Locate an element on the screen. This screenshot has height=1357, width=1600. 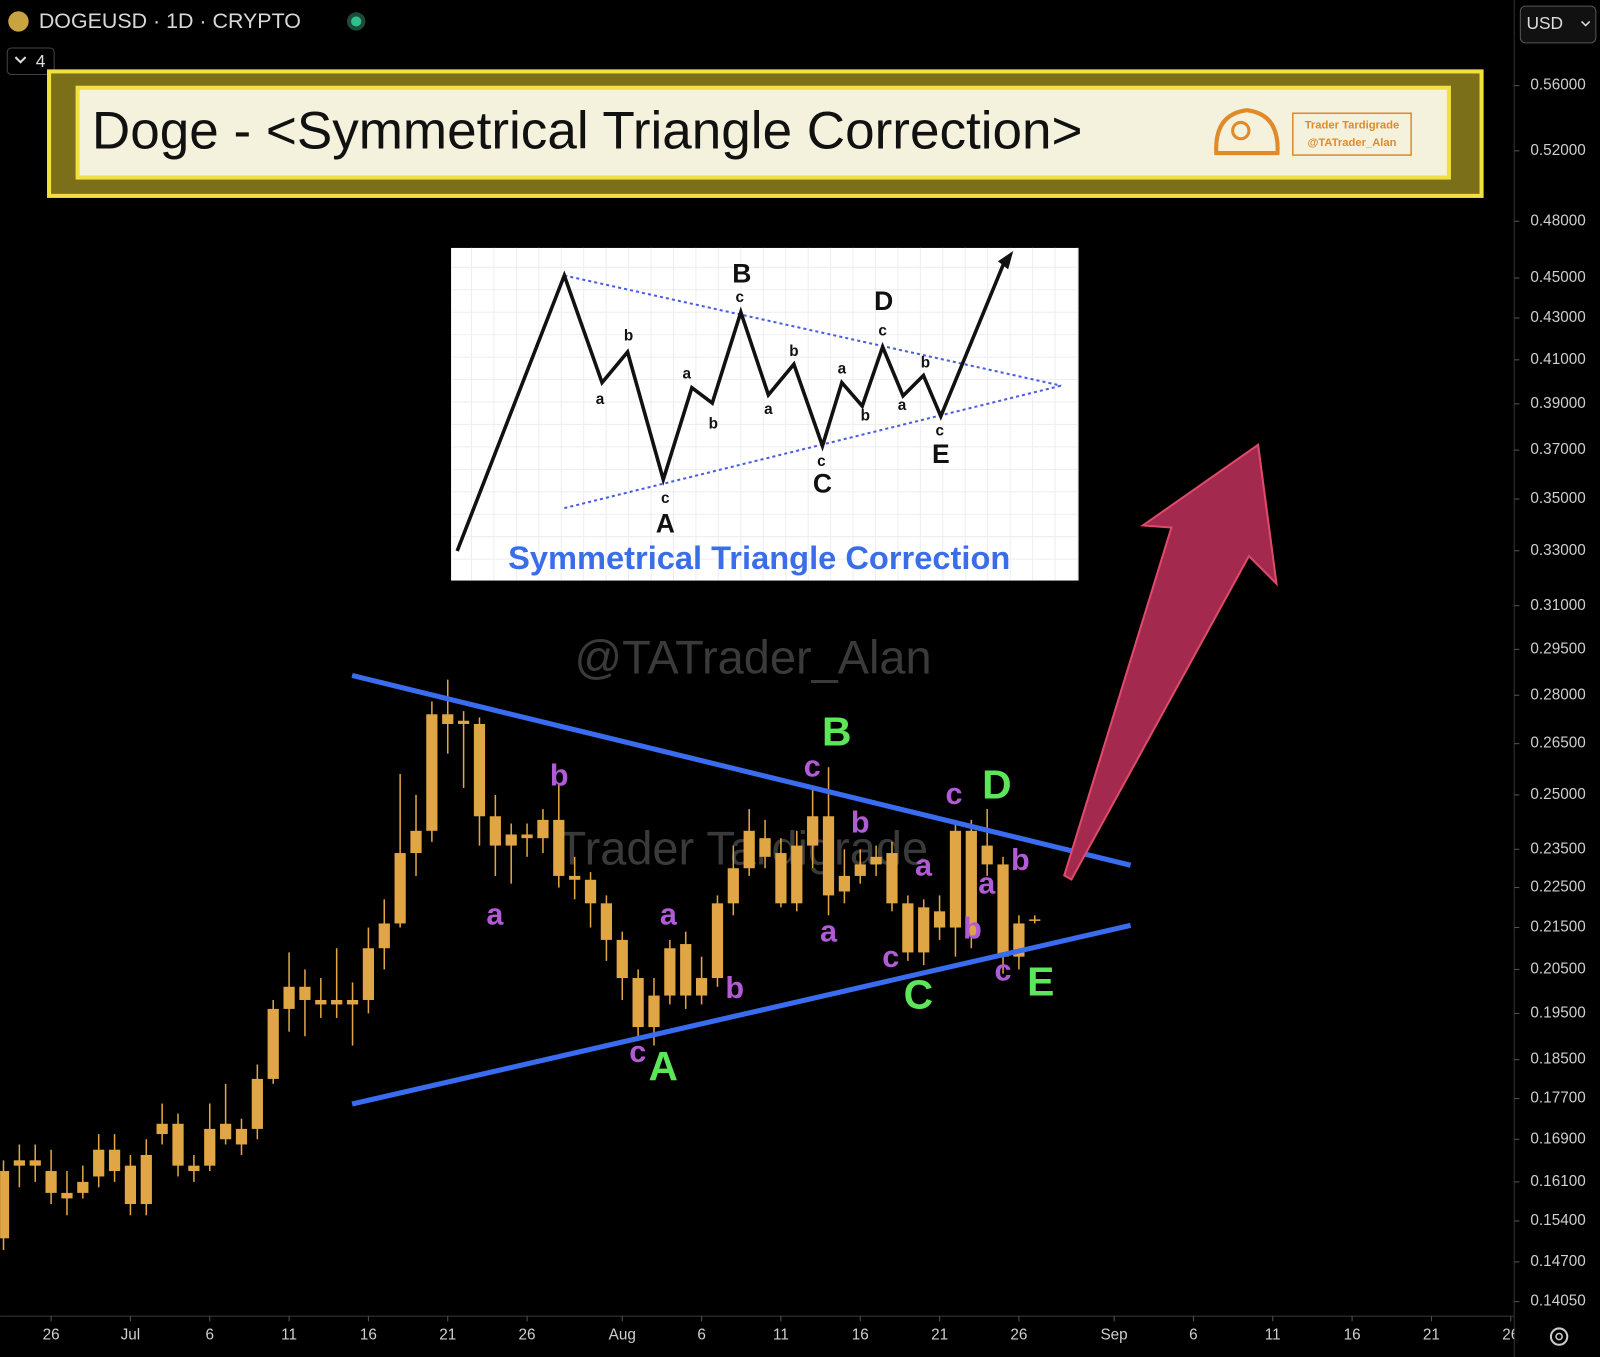
lower-trendline is located at coordinates (741, 1014).